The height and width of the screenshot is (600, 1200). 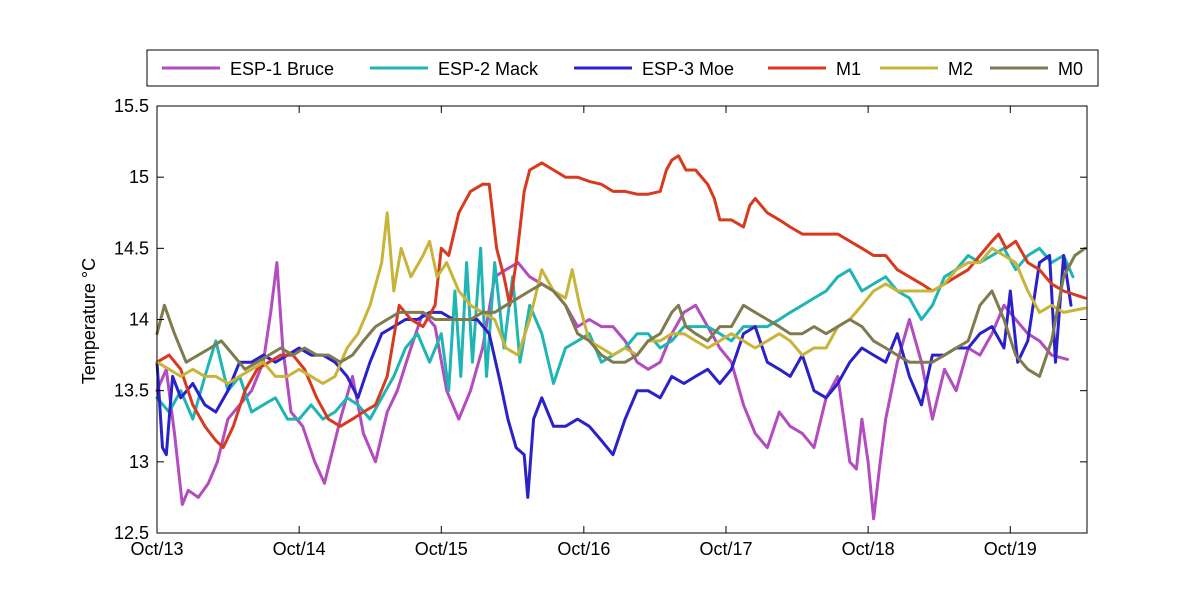 I want to click on x-tick-label: Oct/17, so click(x=725, y=549).